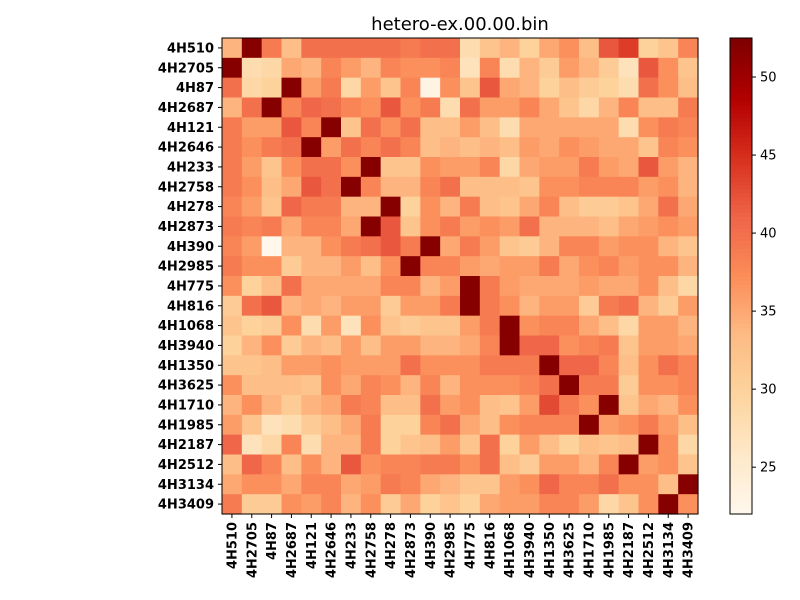  I want to click on x-tick-label: 4H121, so click(312, 545).